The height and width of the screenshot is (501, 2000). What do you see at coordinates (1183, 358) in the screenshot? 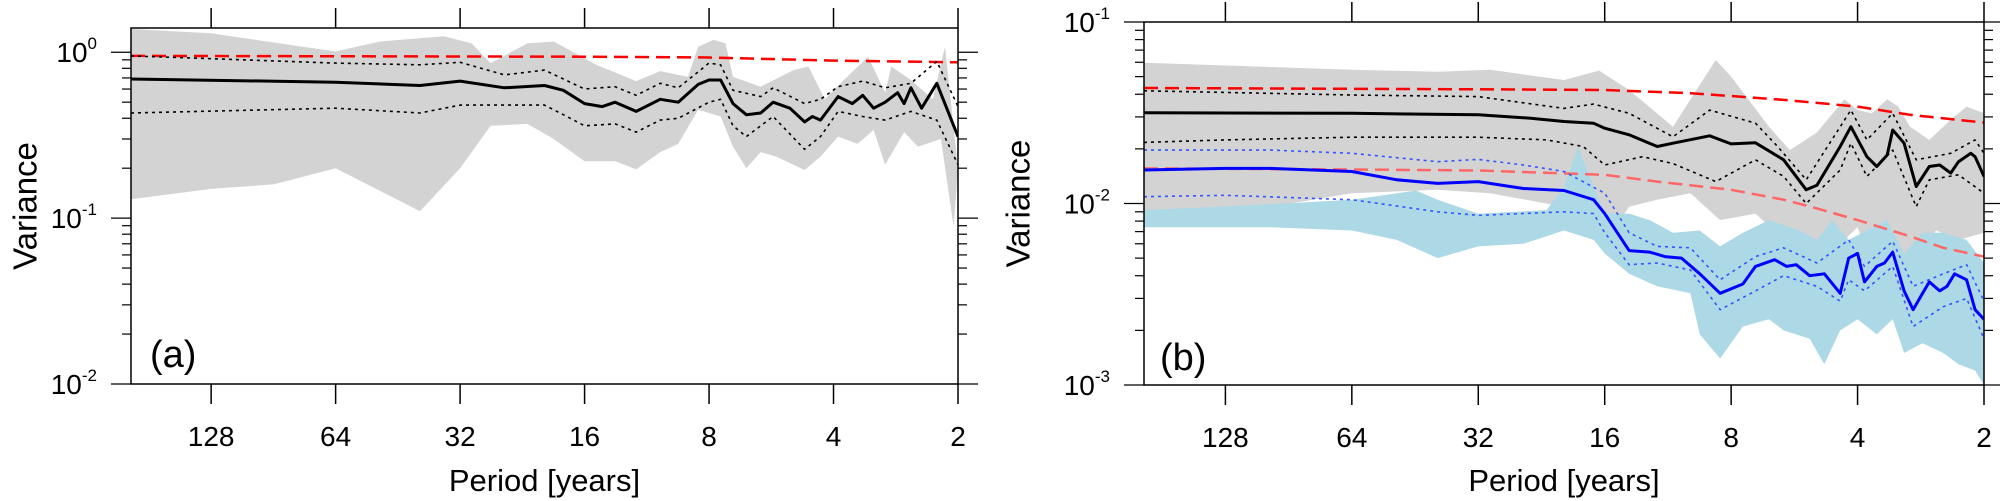
I see `panel-label: (b)` at bounding box center [1183, 358].